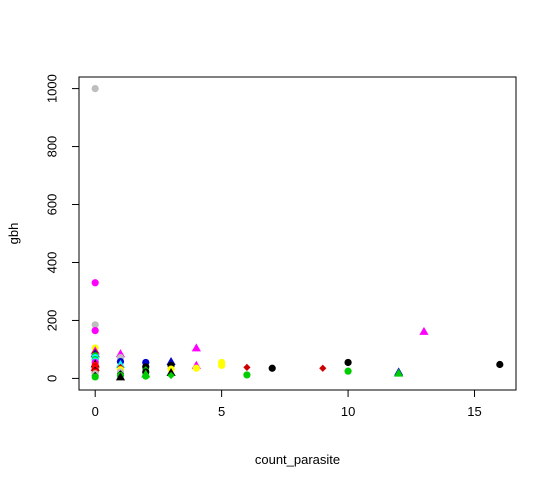  What do you see at coordinates (13, 234) in the screenshot?
I see `y-axis-label: gbh` at bounding box center [13, 234].